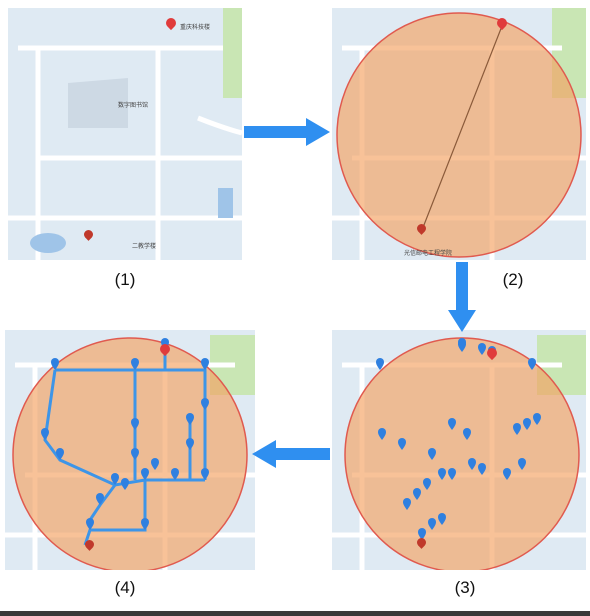  I want to click on school-label: 二教学楼, so click(144, 247).